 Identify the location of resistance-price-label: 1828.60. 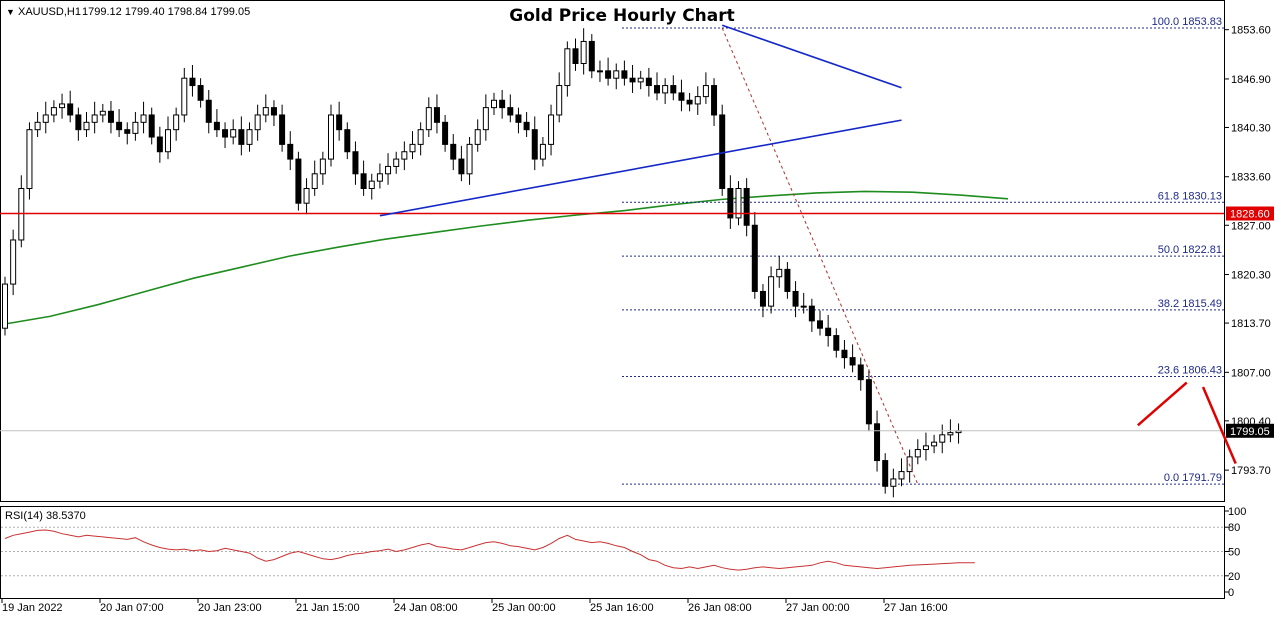
(1250, 215).